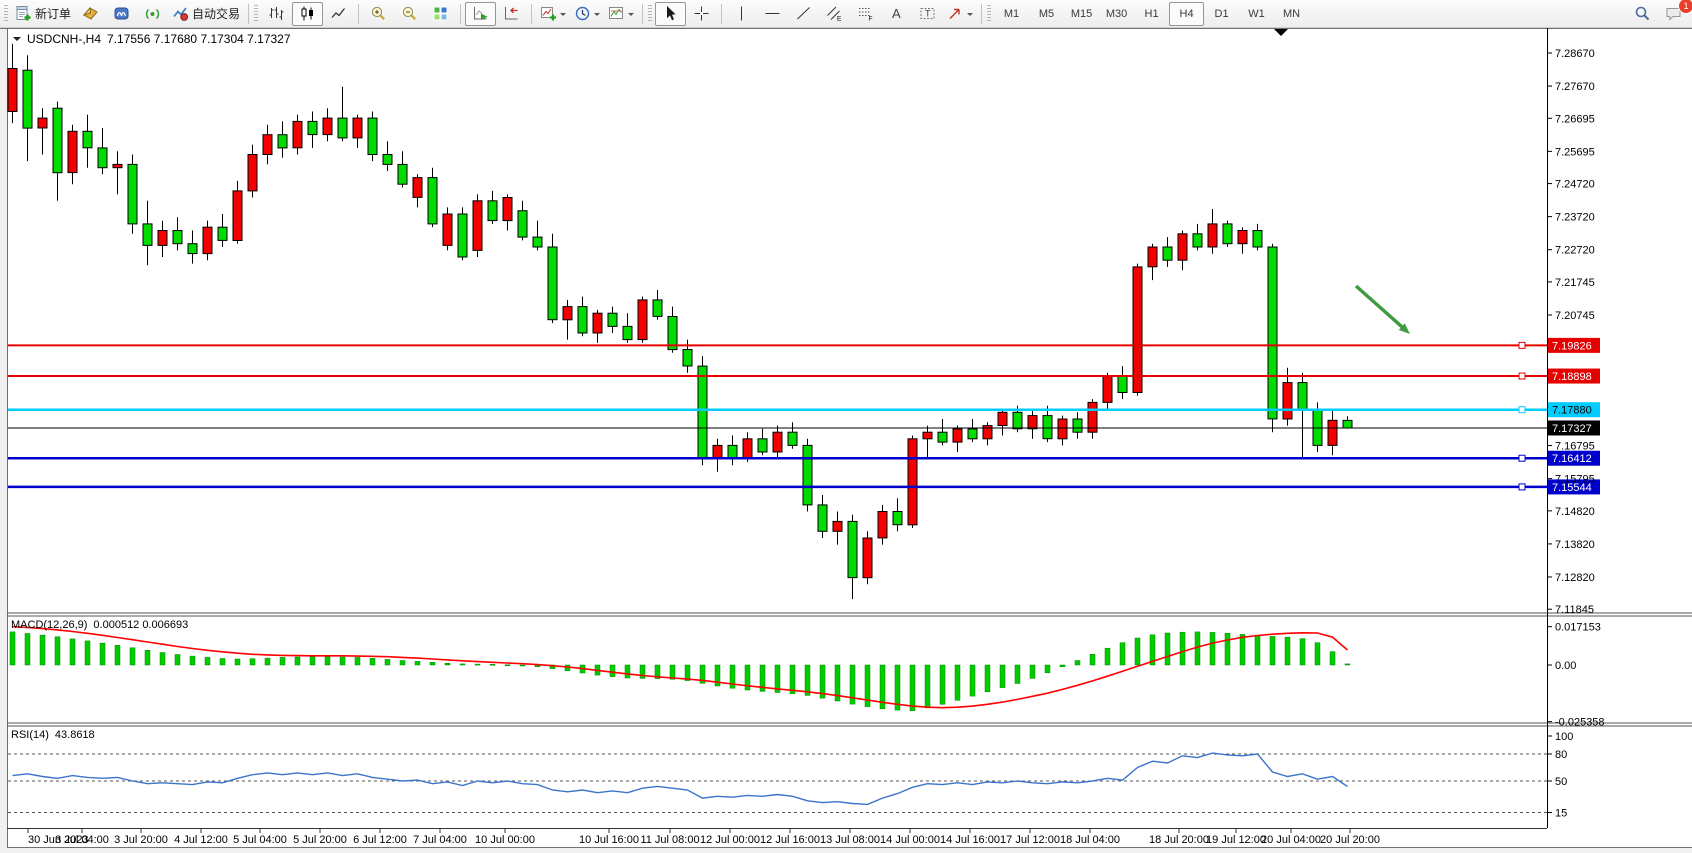  Describe the element at coordinates (616, 13) in the screenshot. I see `template-icon` at that location.